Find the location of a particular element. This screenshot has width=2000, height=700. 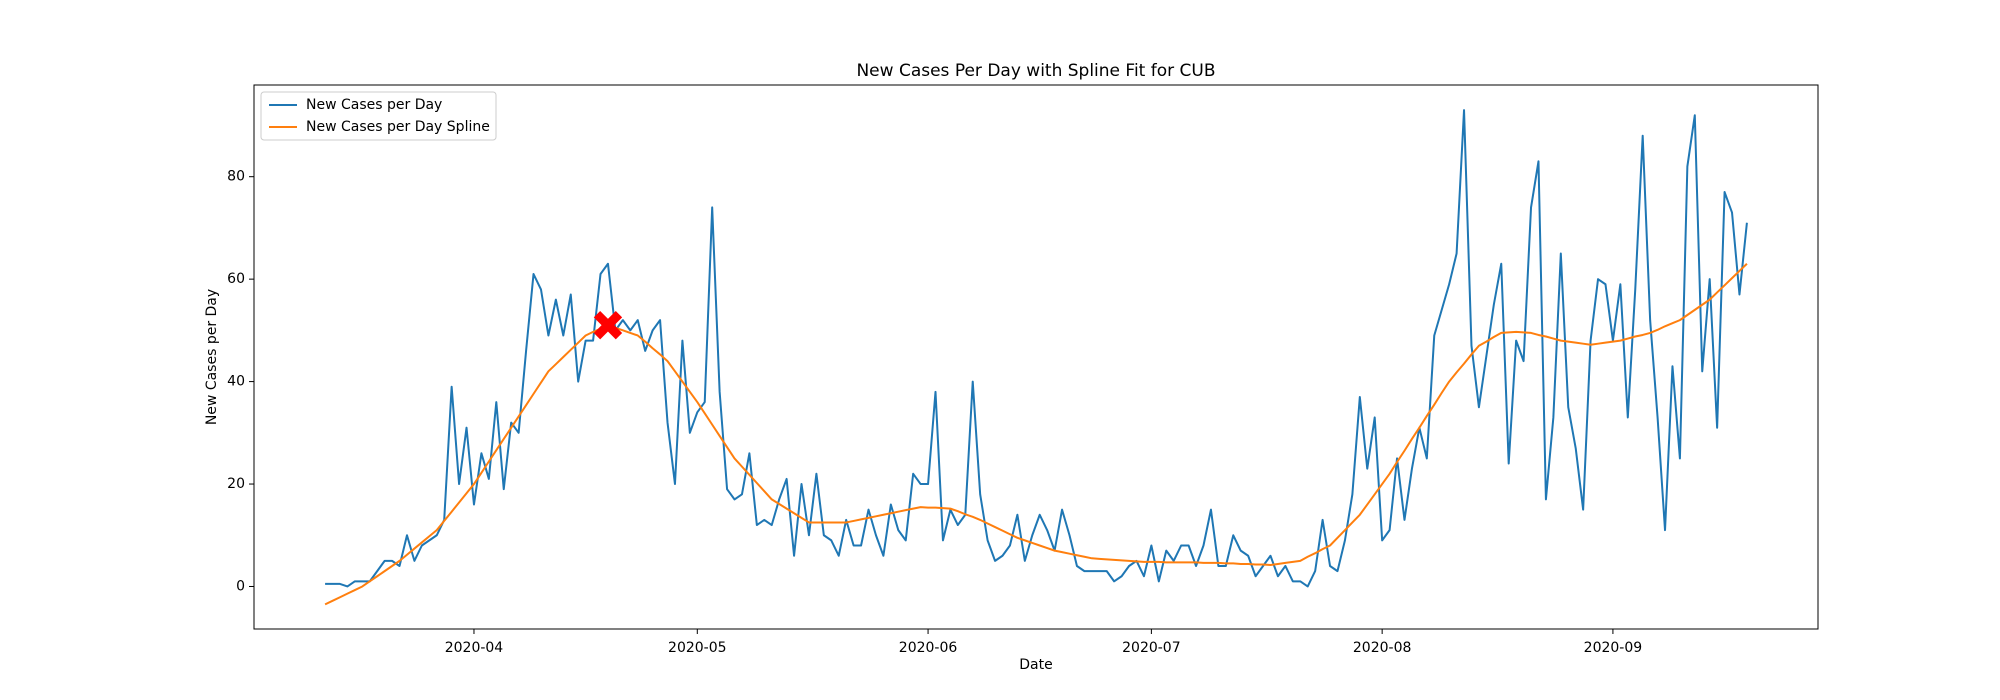

y-tick-label: 40 is located at coordinates (236, 382).